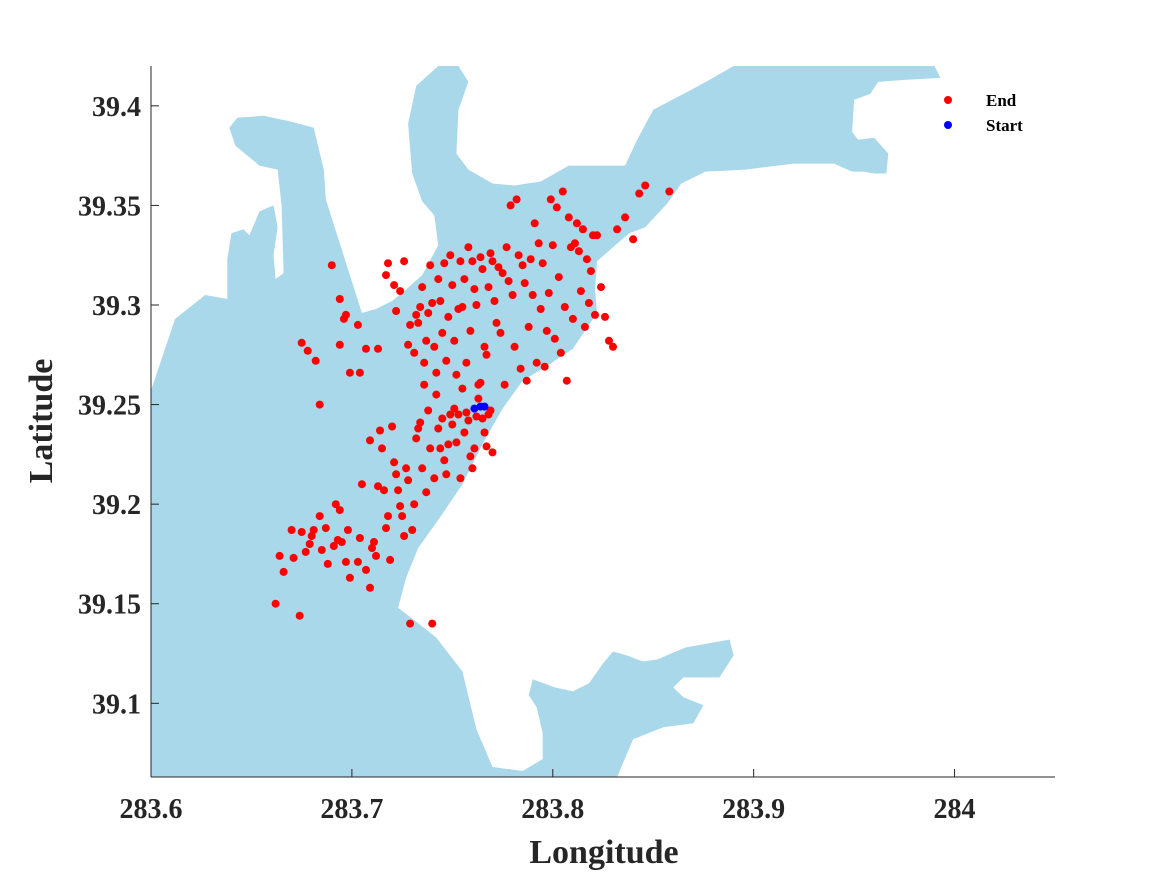  What do you see at coordinates (983, 113) in the screenshot?
I see `legend: End Start` at bounding box center [983, 113].